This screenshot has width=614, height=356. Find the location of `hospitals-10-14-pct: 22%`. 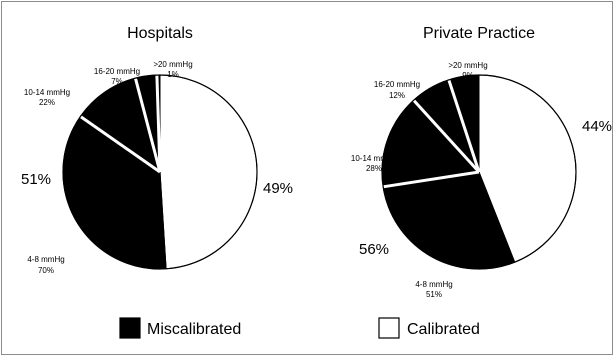

hospitals-10-14-pct: 22% is located at coordinates (47, 102).